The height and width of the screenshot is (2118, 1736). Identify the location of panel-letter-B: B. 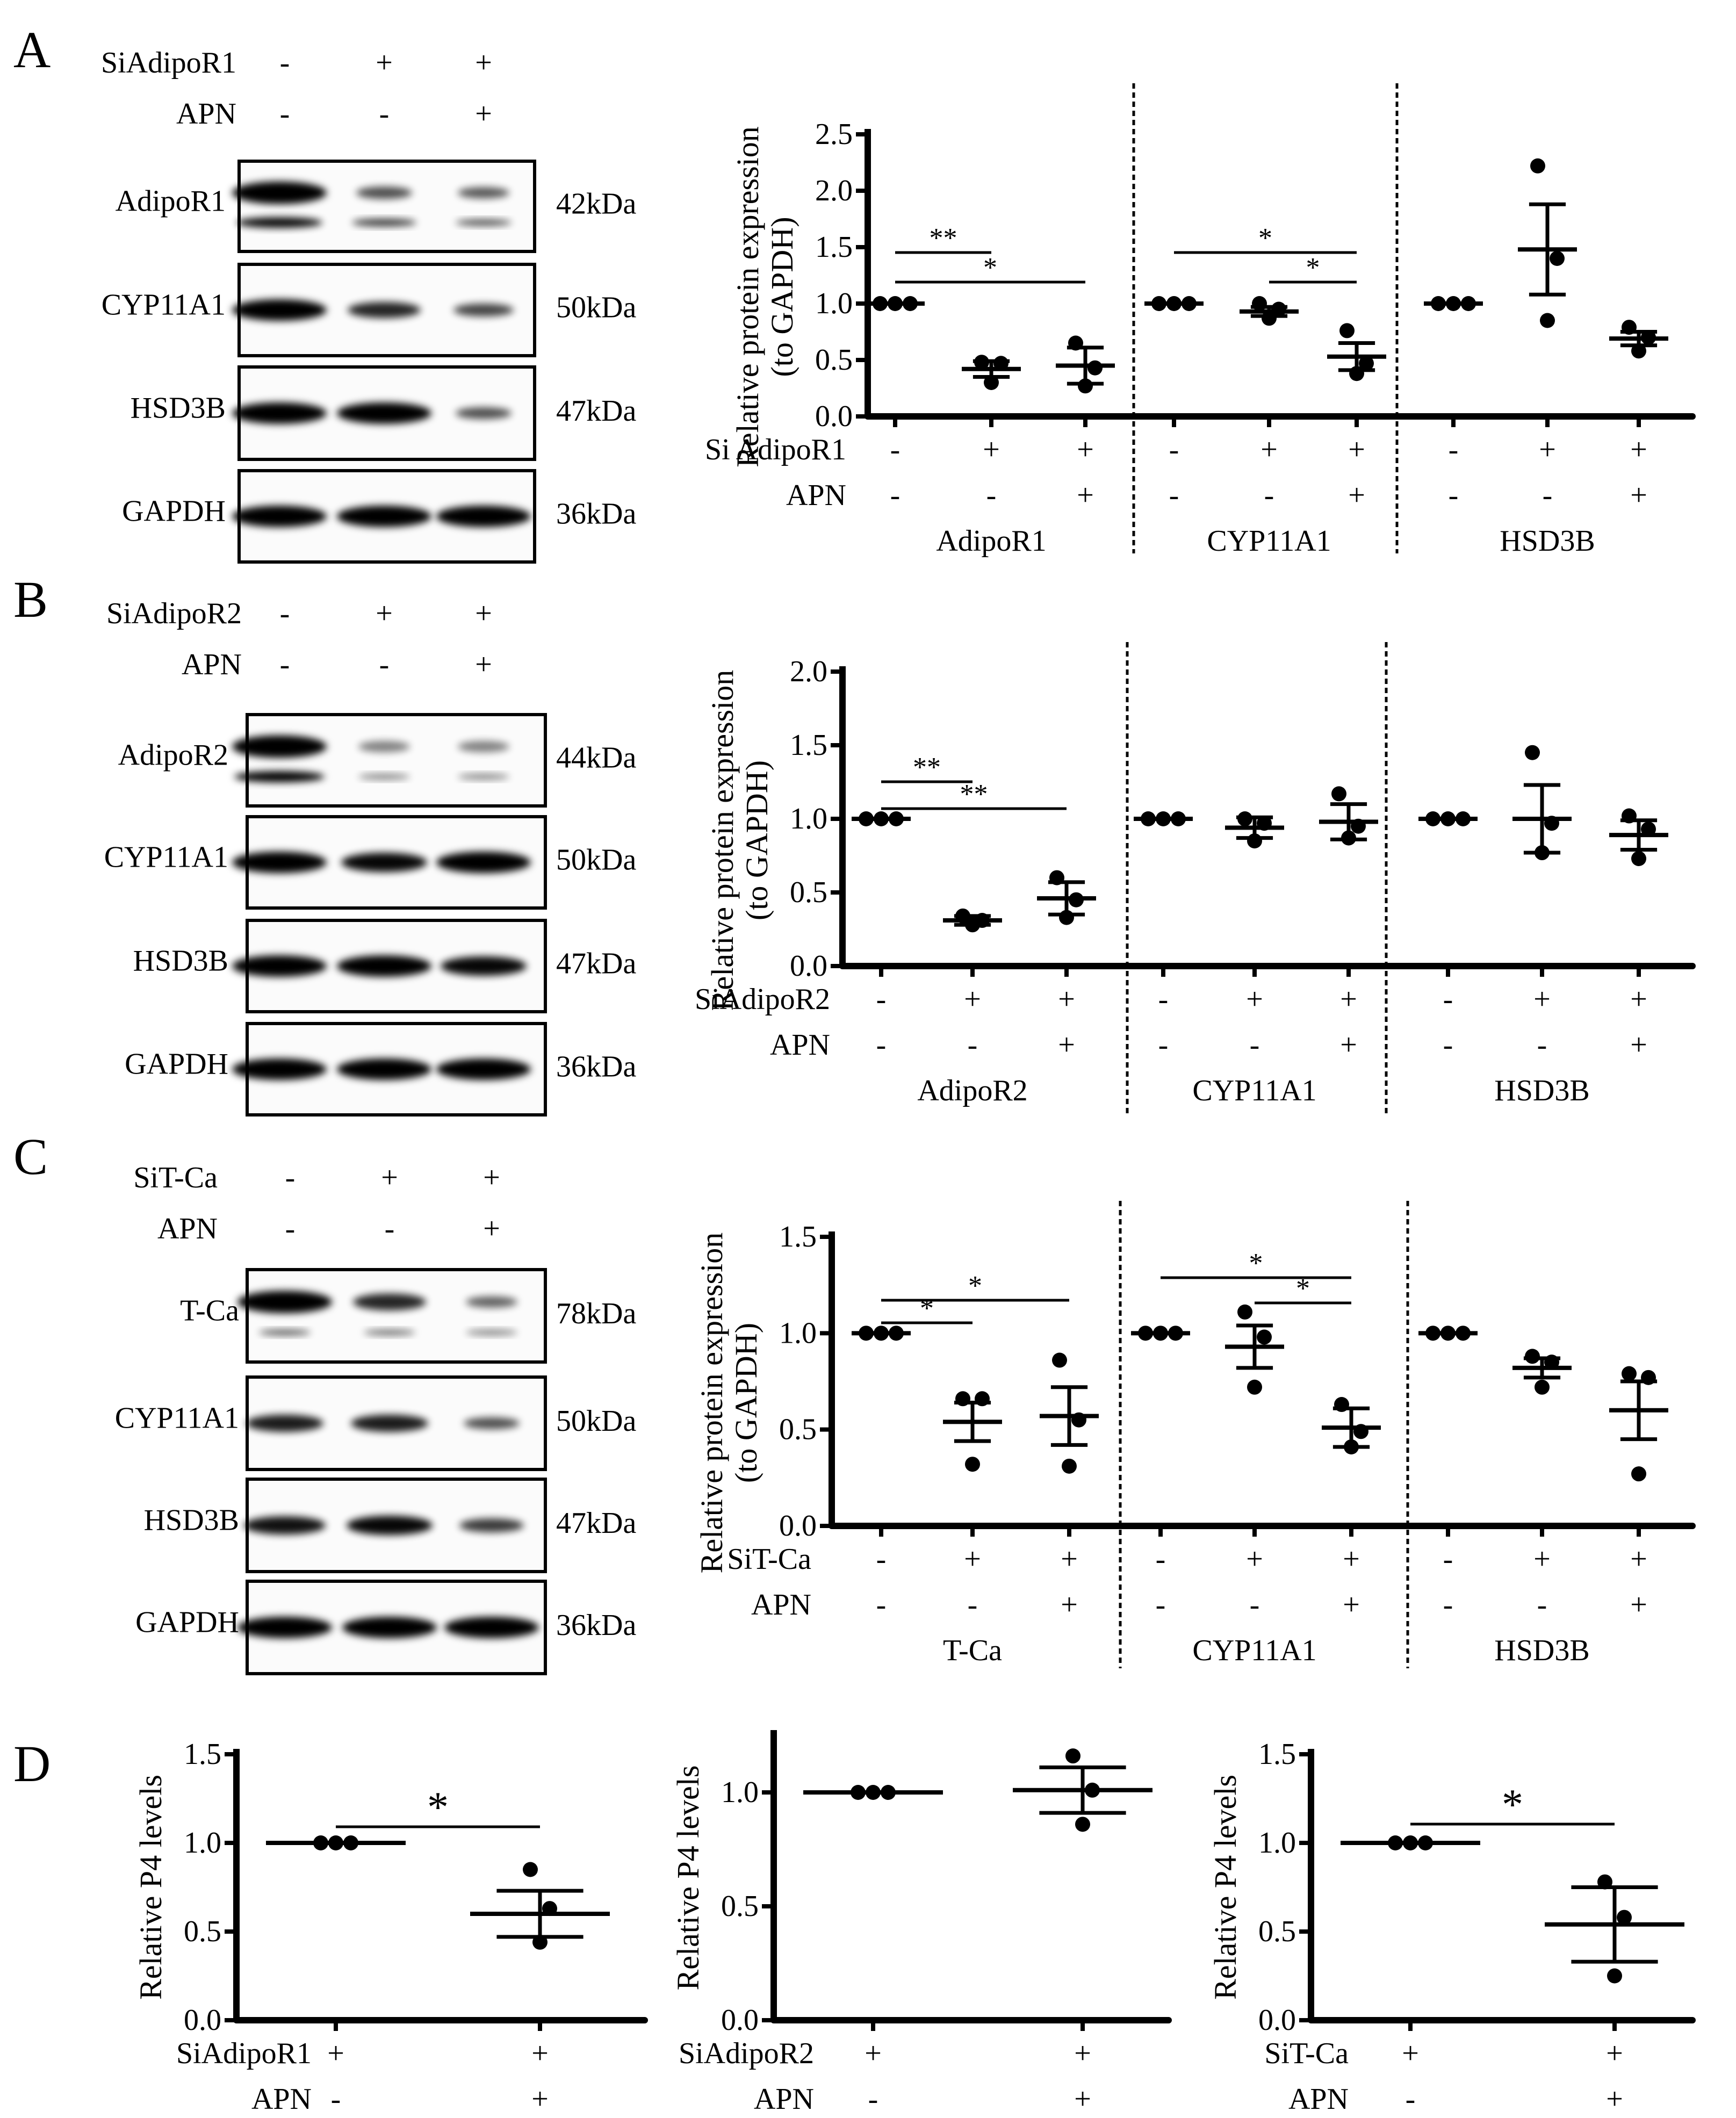
(31, 599).